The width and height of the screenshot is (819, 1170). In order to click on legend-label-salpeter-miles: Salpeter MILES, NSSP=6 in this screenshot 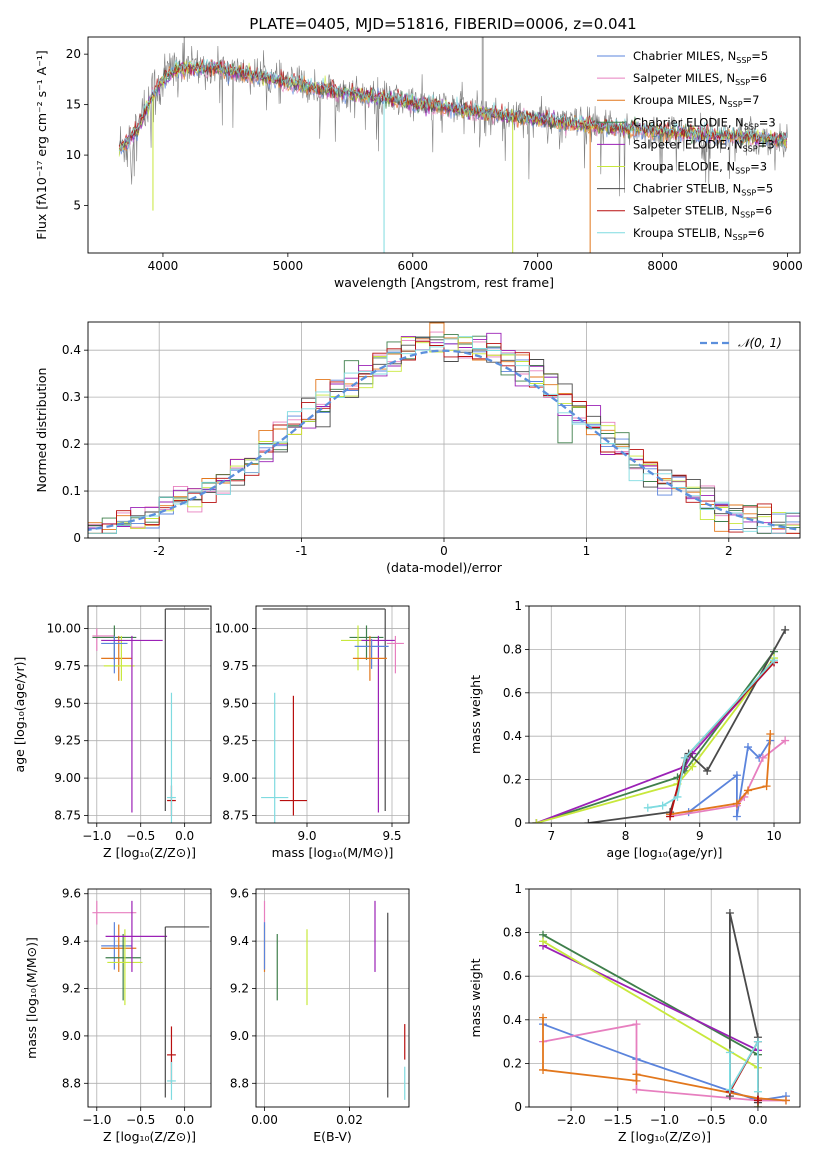, I will do `click(700, 79)`.